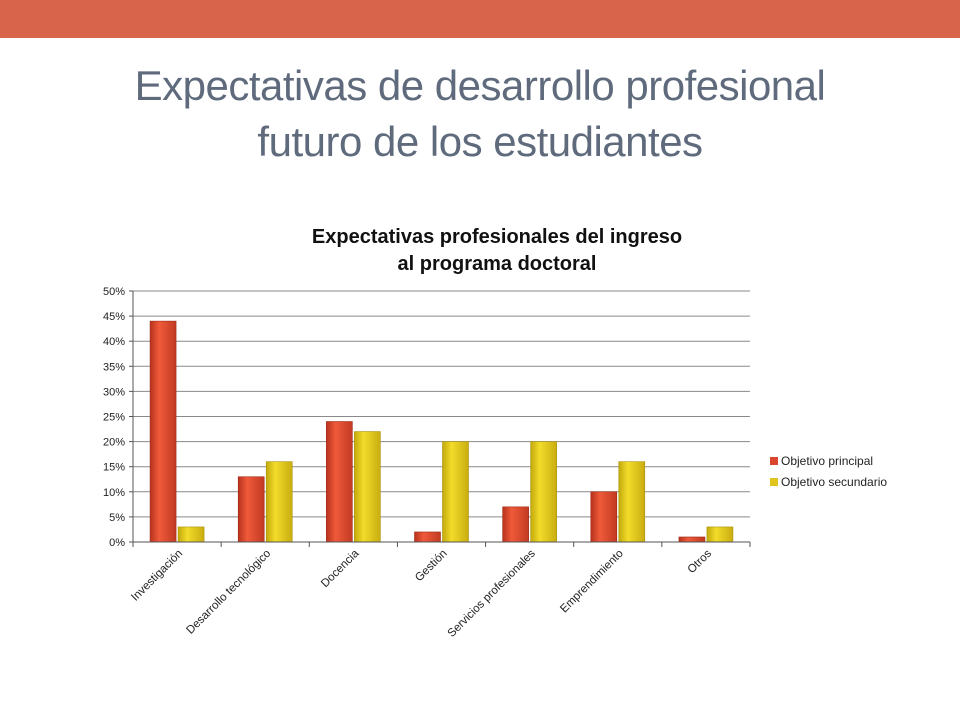 The height and width of the screenshot is (720, 960). I want to click on legend-label-principal: Objetivo principal, so click(827, 461).